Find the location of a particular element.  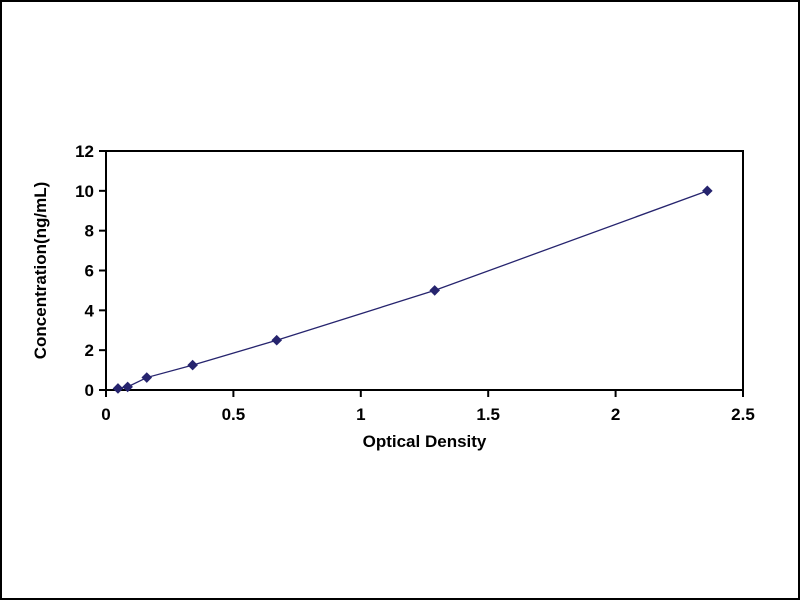

x-tick-label: 2.5 is located at coordinates (743, 414).